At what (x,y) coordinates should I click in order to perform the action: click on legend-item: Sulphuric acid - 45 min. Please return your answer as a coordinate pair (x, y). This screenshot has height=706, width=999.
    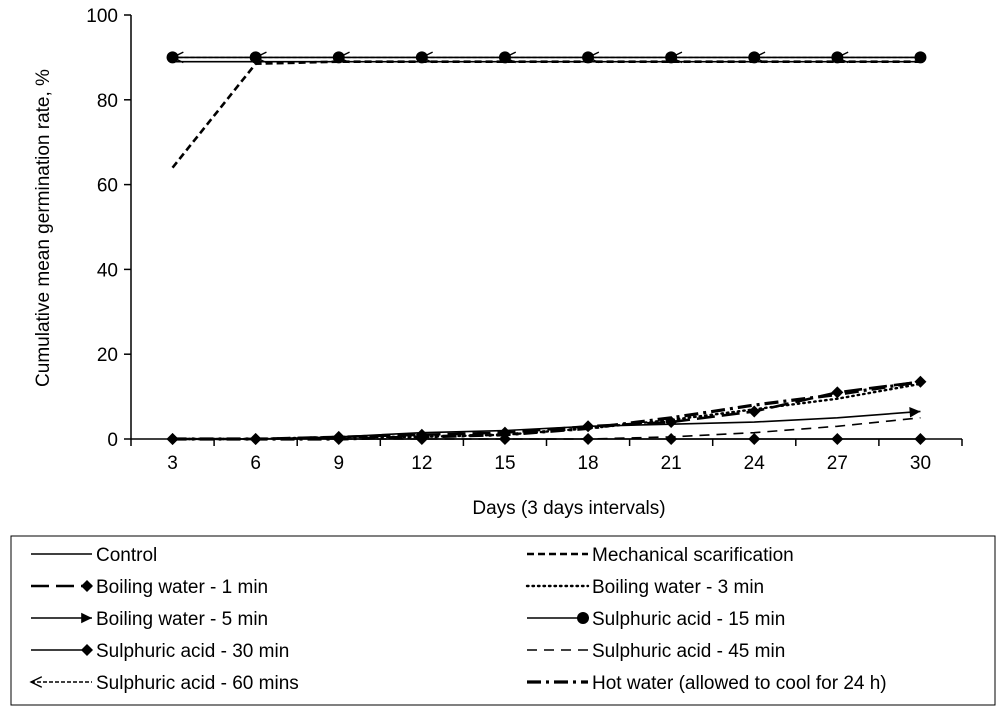
    Looking at the image, I should click on (656, 651).